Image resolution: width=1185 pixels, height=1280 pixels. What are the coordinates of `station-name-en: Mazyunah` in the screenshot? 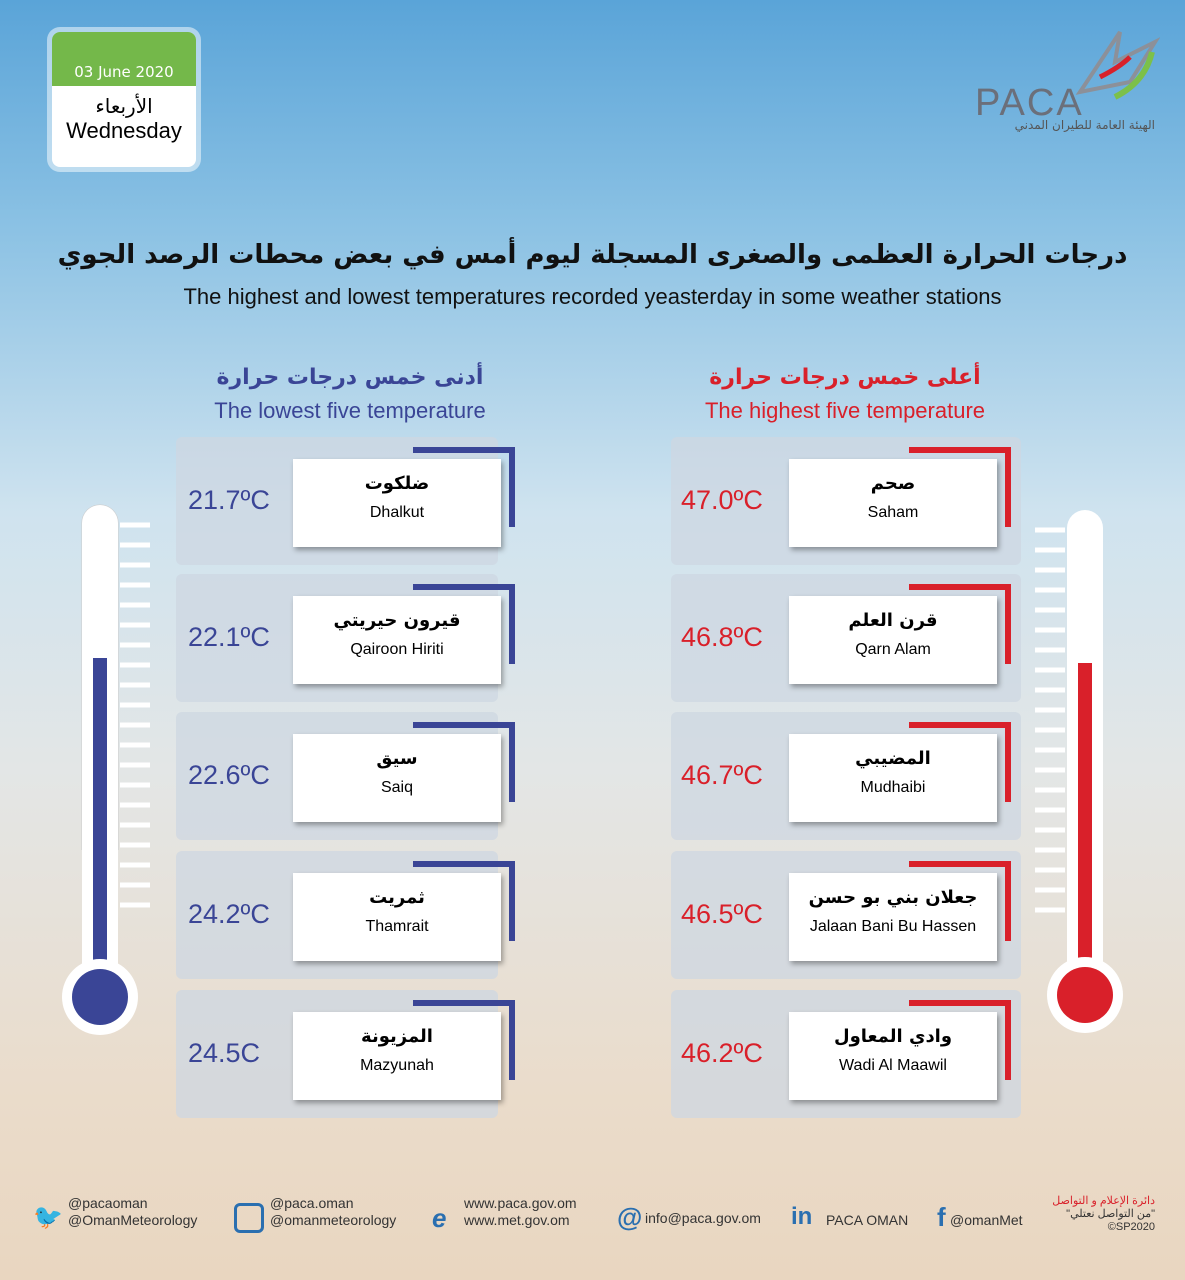 It's located at (397, 1065).